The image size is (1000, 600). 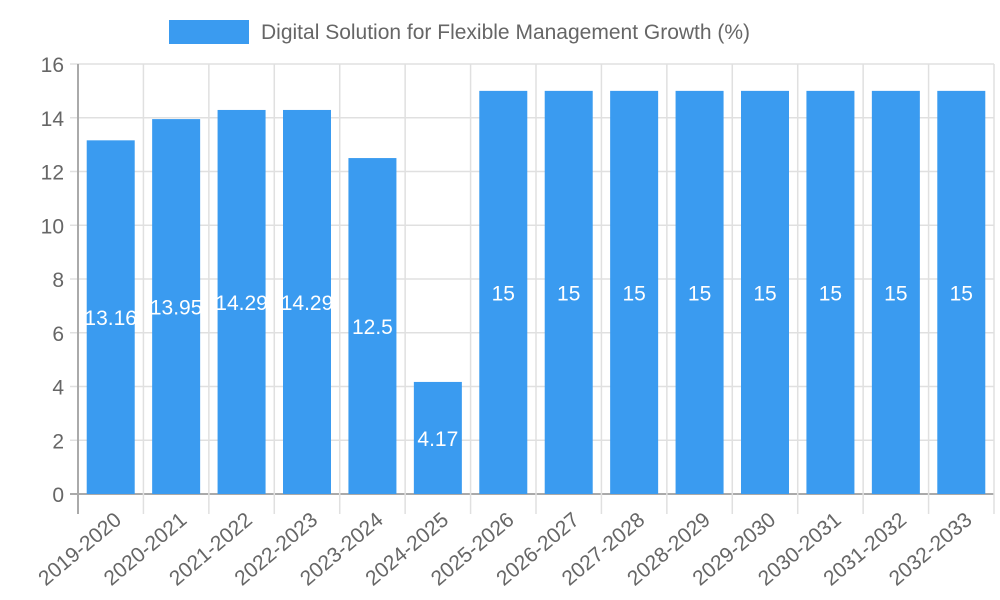 What do you see at coordinates (53, 119) in the screenshot?
I see `y-tick-label: 14` at bounding box center [53, 119].